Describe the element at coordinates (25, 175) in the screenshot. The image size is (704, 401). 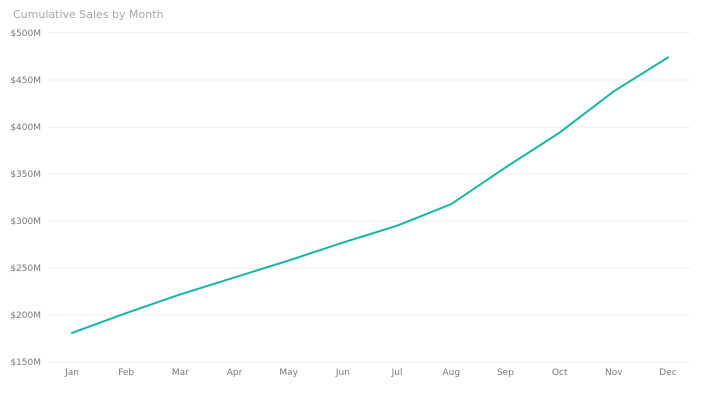
I see `y-tick-label: $350M` at that location.